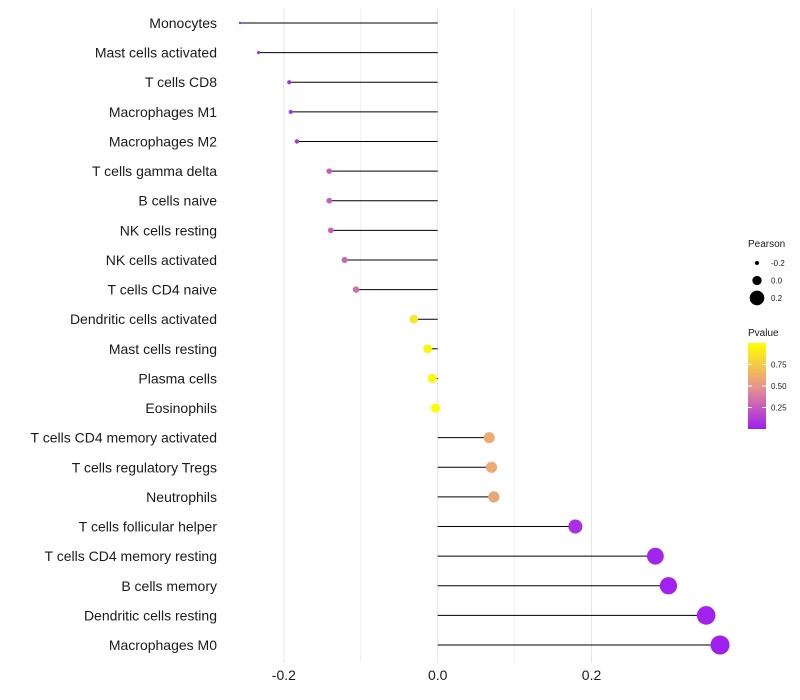  I want to click on category-label: Macrophages M0, so click(163, 645).